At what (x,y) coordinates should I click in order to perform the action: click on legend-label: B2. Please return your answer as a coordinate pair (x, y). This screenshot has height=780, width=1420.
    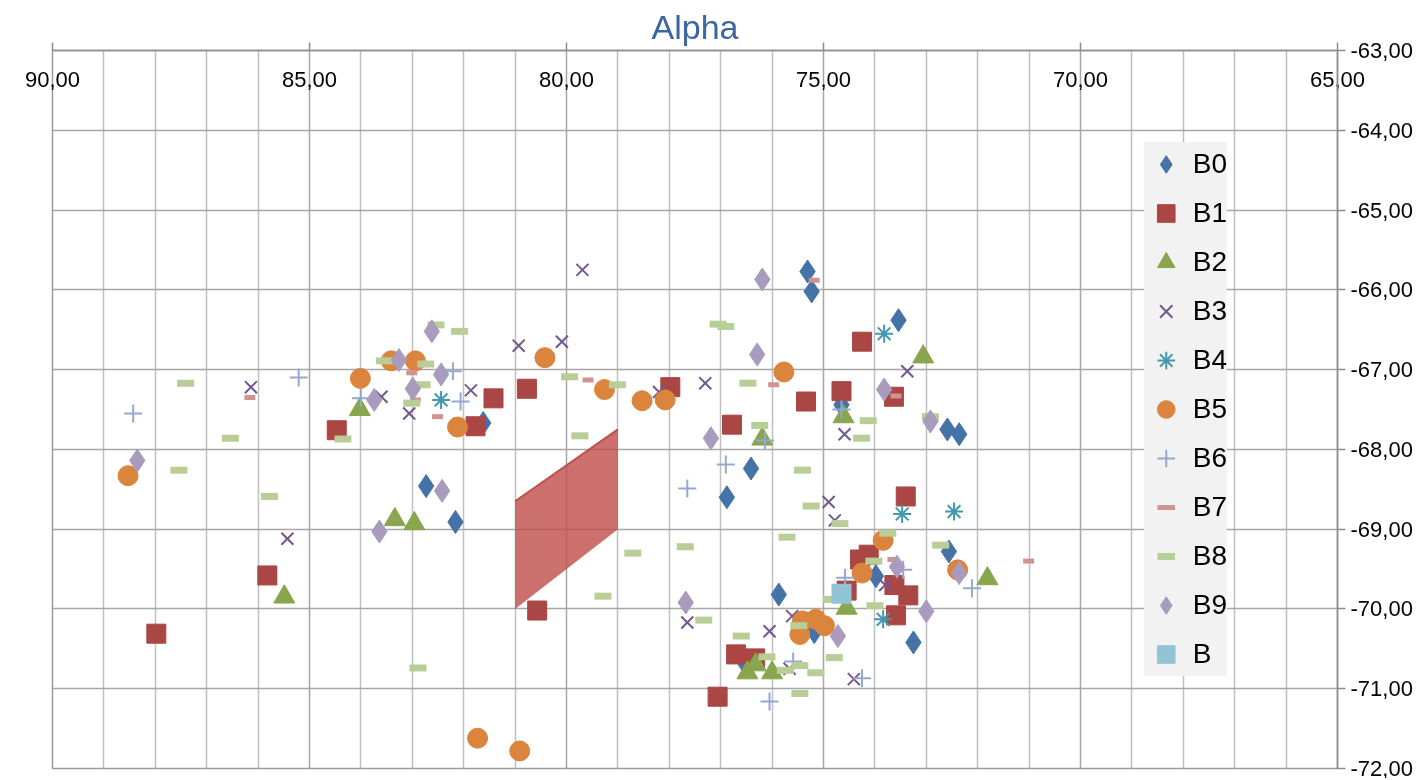
    Looking at the image, I should click on (1209, 262).